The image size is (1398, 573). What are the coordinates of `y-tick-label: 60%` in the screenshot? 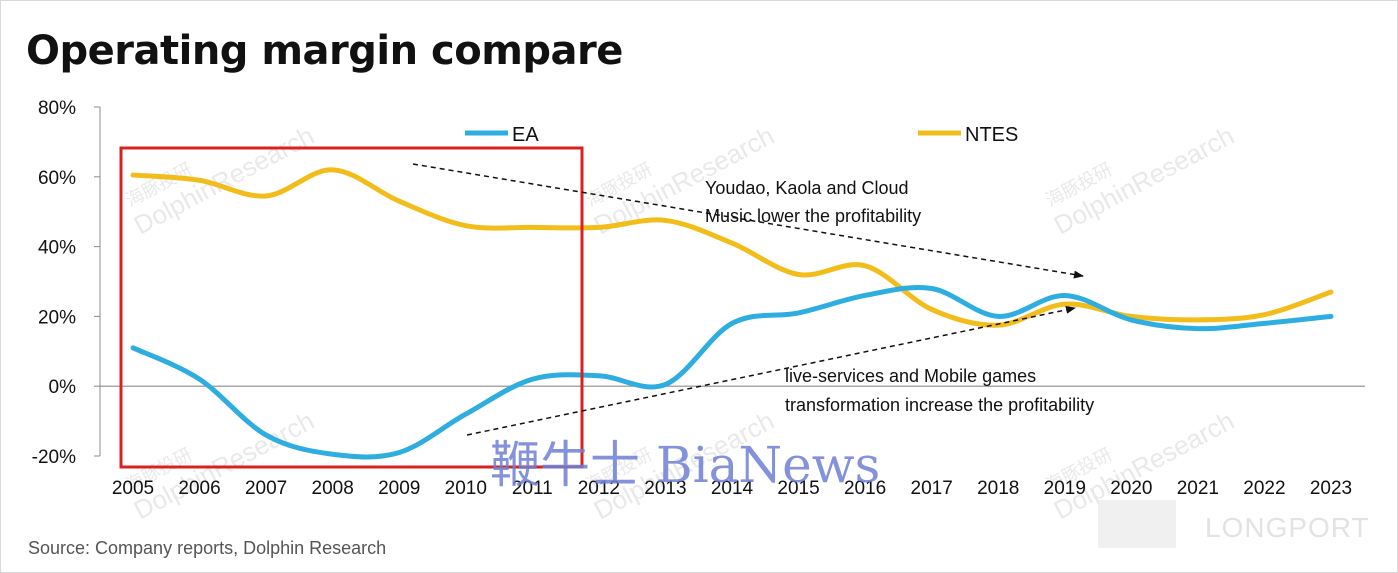 It's located at (57, 178).